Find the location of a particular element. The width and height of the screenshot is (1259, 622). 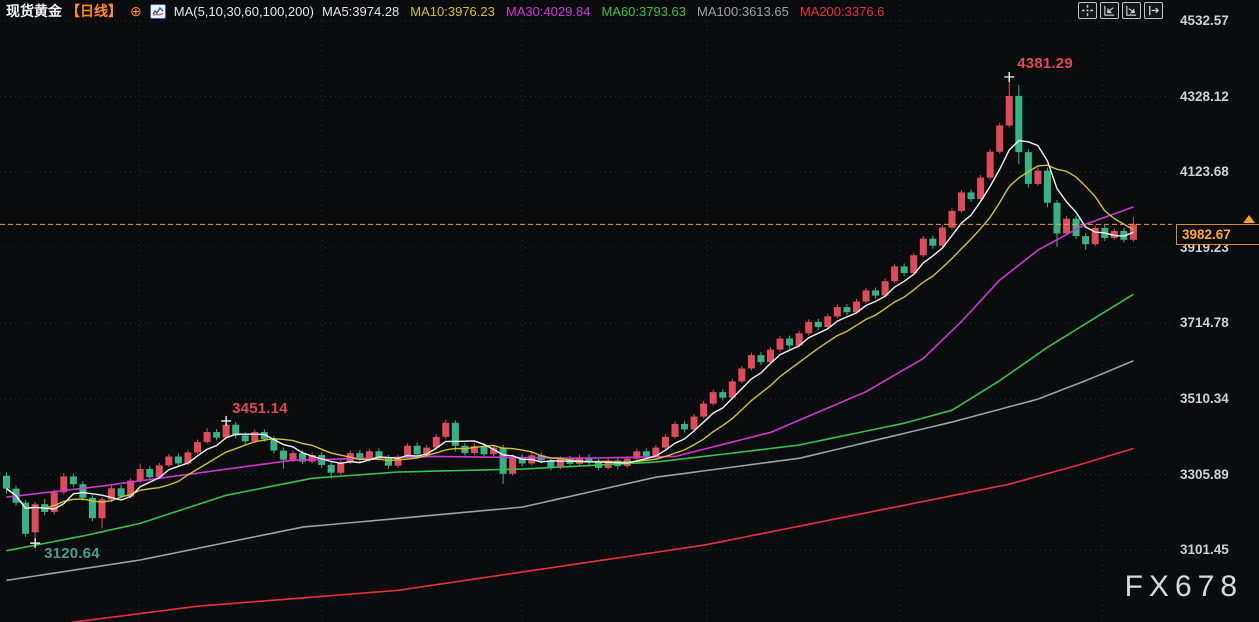

ma-value-label: MA200:3376.6 is located at coordinates (842, 11).